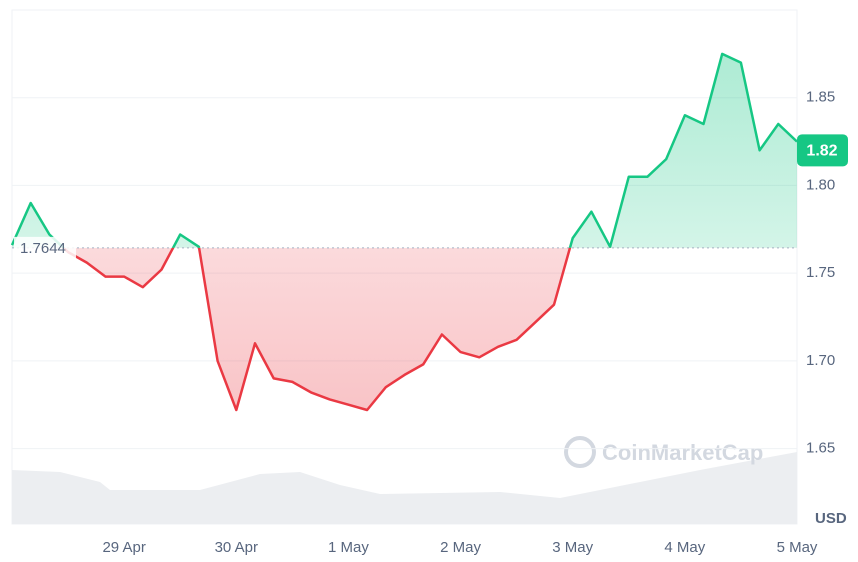 This screenshot has width=858, height=562. I want to click on y-tick-label: 1.70, so click(820, 360).